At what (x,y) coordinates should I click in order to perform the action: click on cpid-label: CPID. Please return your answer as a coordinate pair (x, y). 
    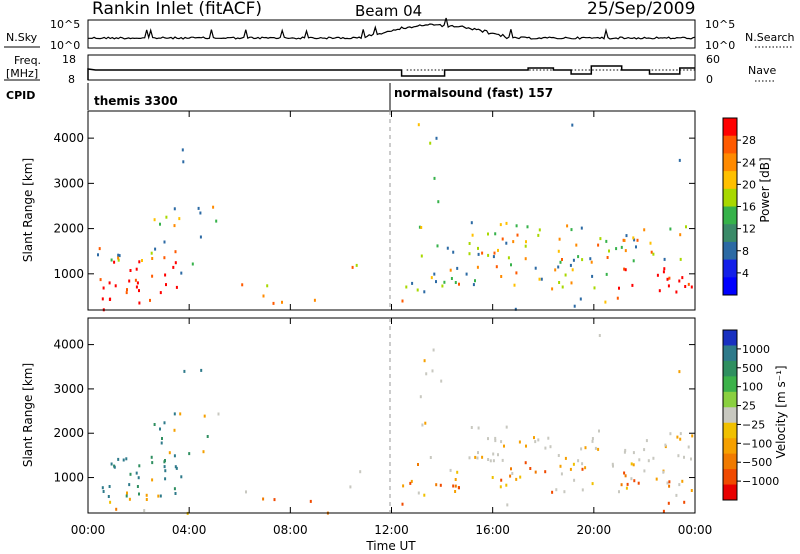
    Looking at the image, I should click on (20, 95).